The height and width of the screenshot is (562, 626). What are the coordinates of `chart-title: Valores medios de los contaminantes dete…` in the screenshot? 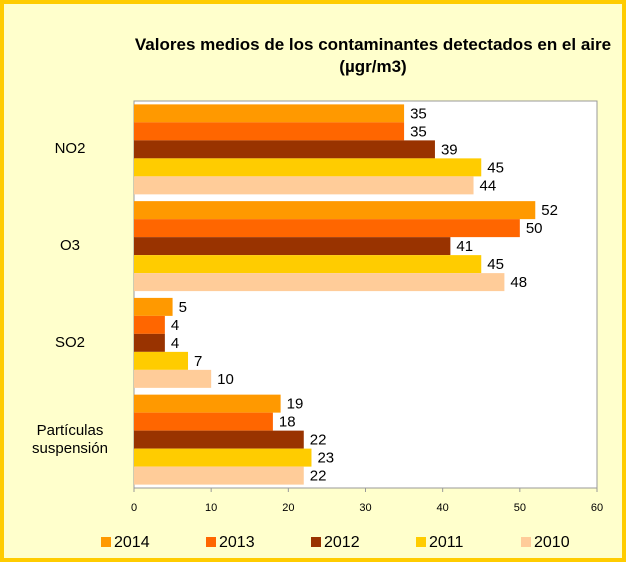 It's located at (373, 55).